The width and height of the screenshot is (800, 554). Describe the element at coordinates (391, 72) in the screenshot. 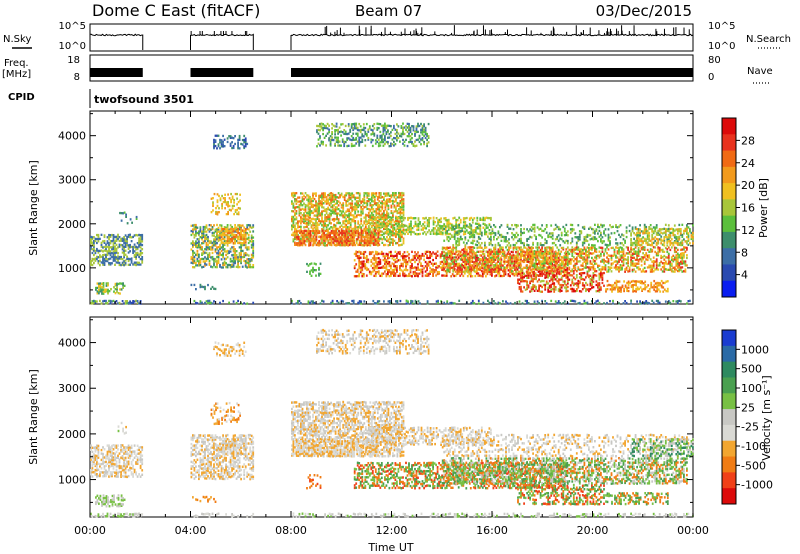

I see `frequency-trace` at that location.